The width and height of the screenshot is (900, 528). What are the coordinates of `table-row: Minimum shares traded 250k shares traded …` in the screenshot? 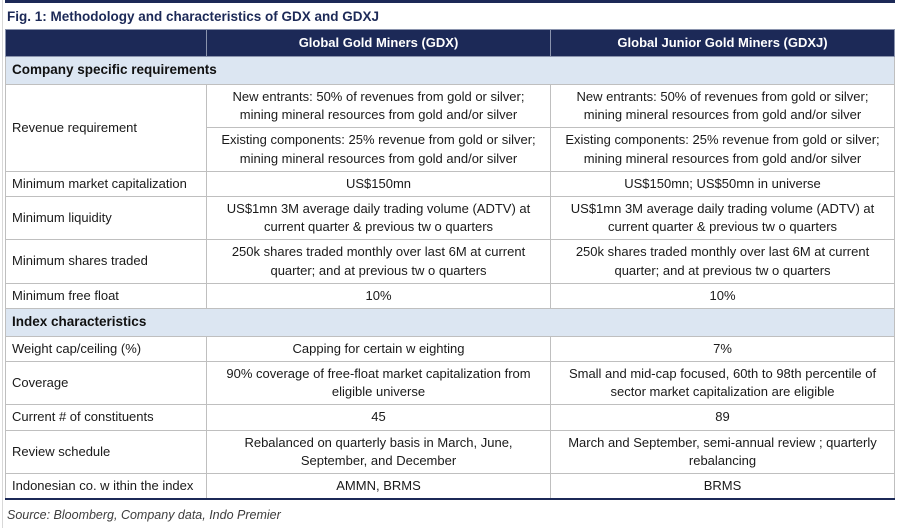 It's located at (450, 261).